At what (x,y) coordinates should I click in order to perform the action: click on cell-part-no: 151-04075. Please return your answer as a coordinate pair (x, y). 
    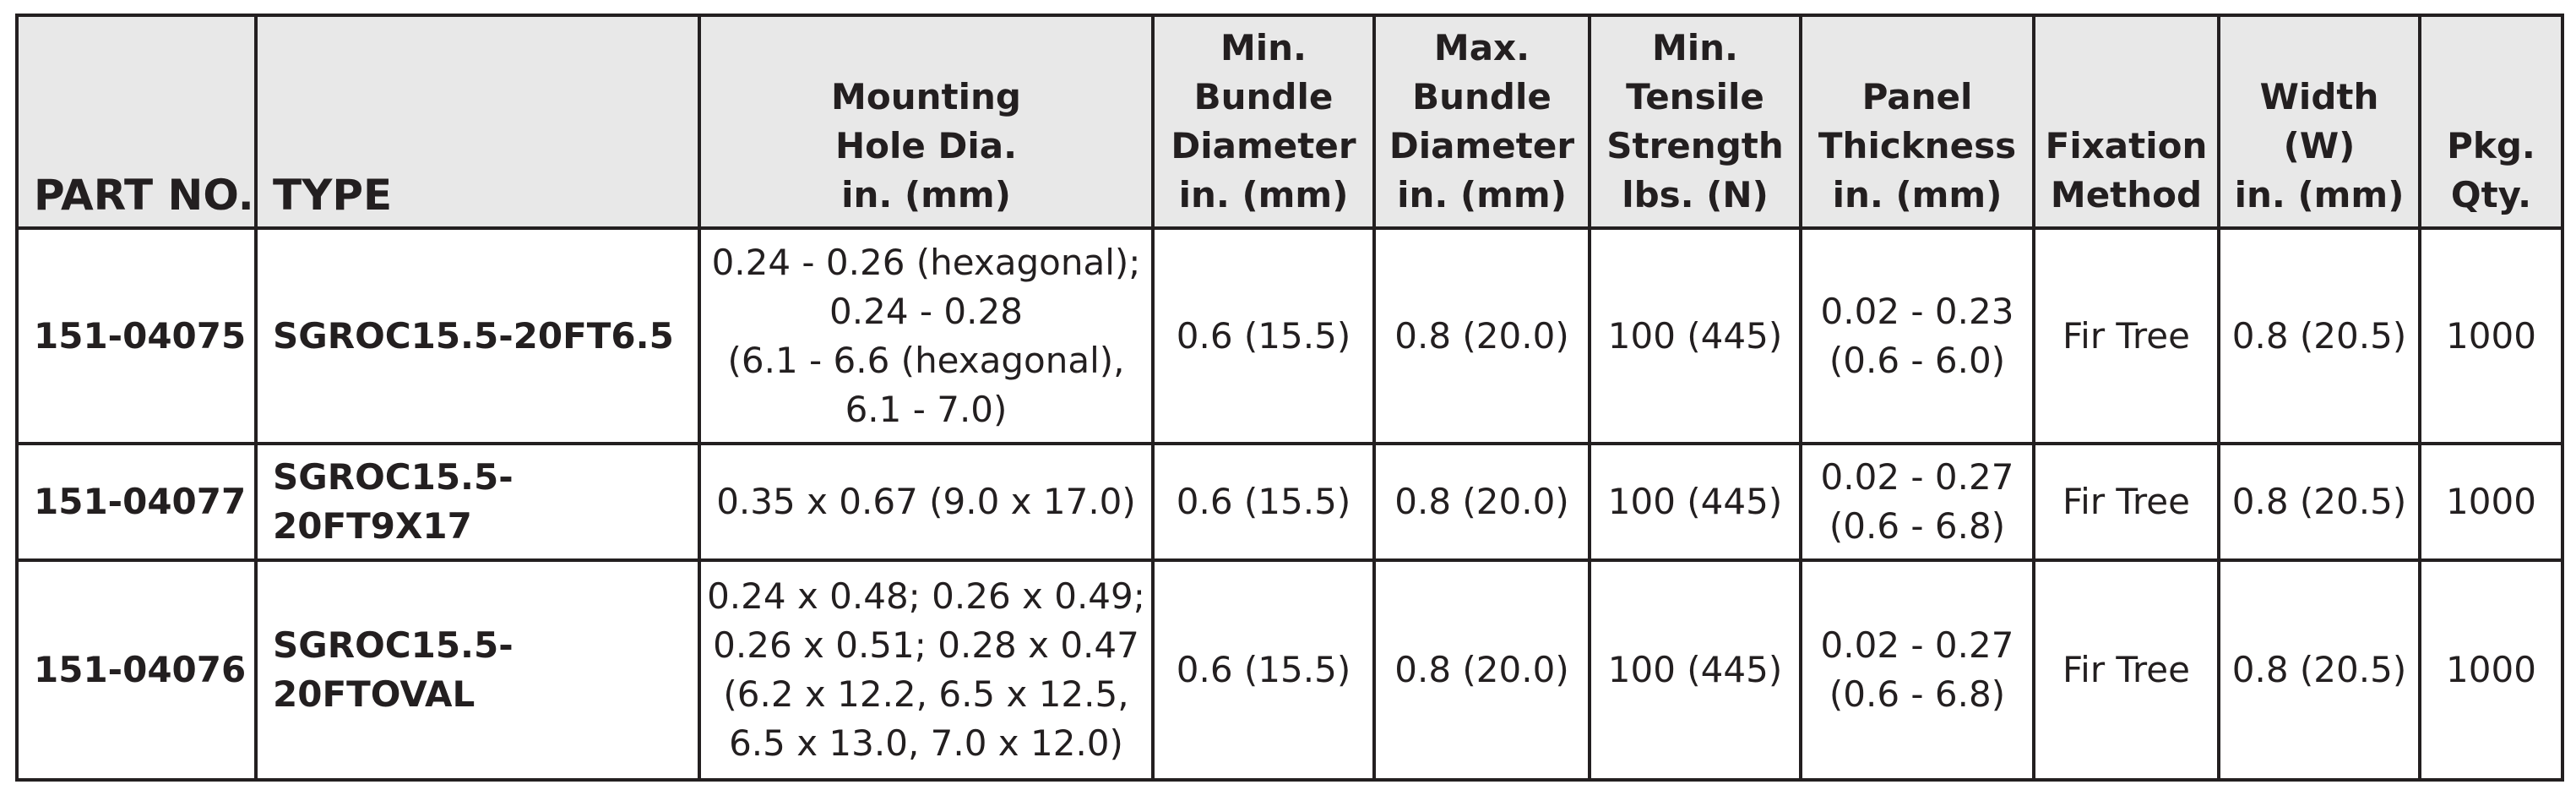
    Looking at the image, I should click on (136, 336).